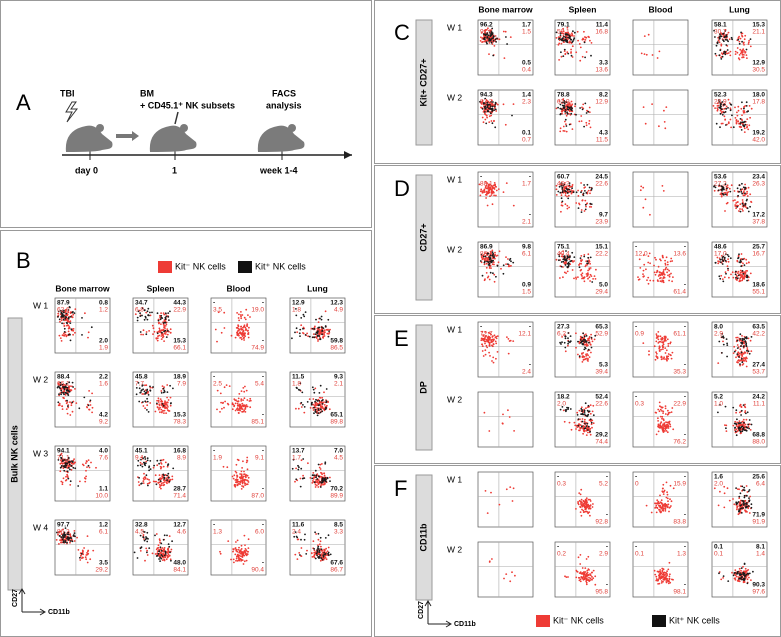 This screenshot has width=781, height=637. I want to click on quadrant-kit-neg: 1.3, so click(217, 532).